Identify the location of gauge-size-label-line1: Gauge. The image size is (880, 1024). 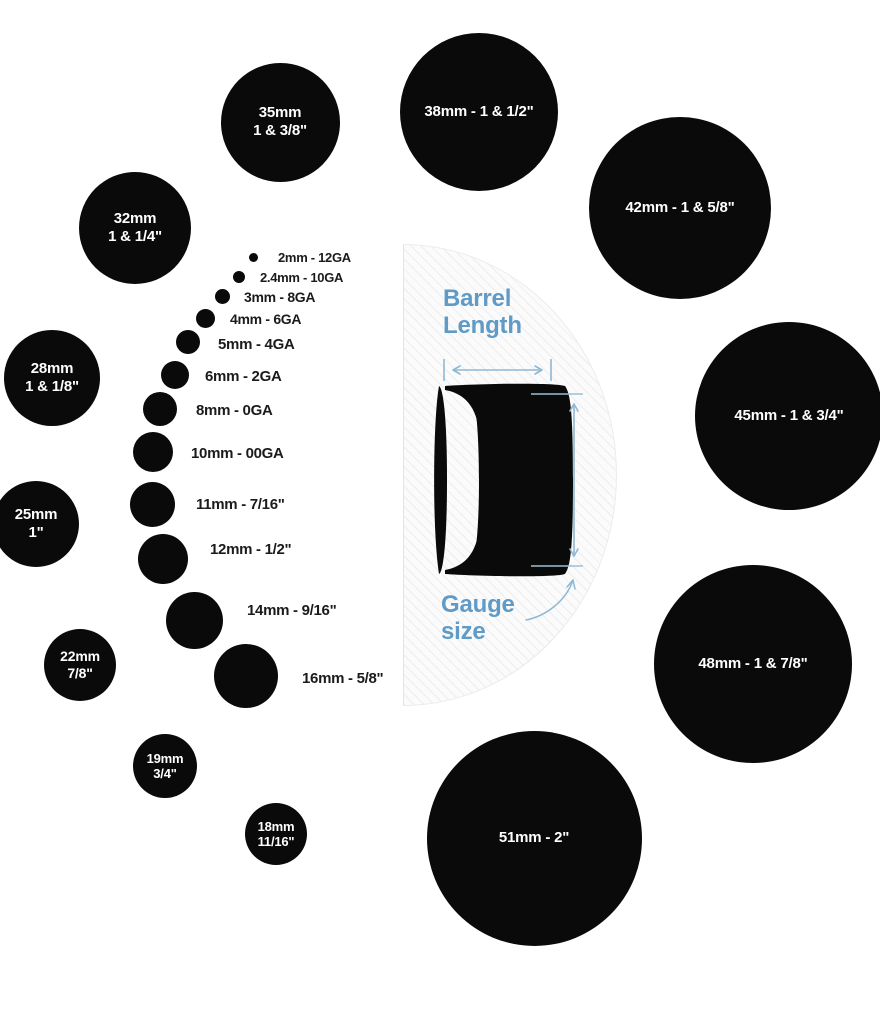
(478, 604).